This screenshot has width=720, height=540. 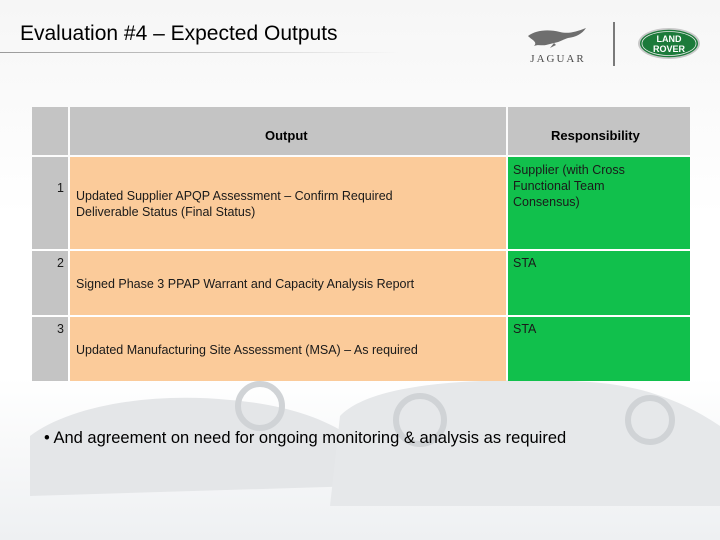 I want to click on logo-divider, so click(x=614, y=44).